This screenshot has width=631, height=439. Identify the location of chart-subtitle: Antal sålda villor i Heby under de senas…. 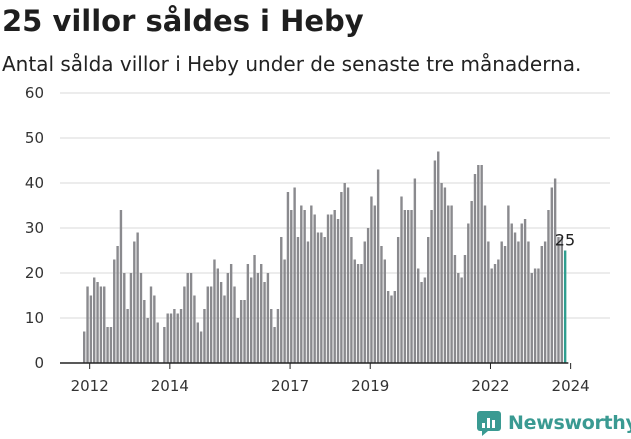
(292, 64).